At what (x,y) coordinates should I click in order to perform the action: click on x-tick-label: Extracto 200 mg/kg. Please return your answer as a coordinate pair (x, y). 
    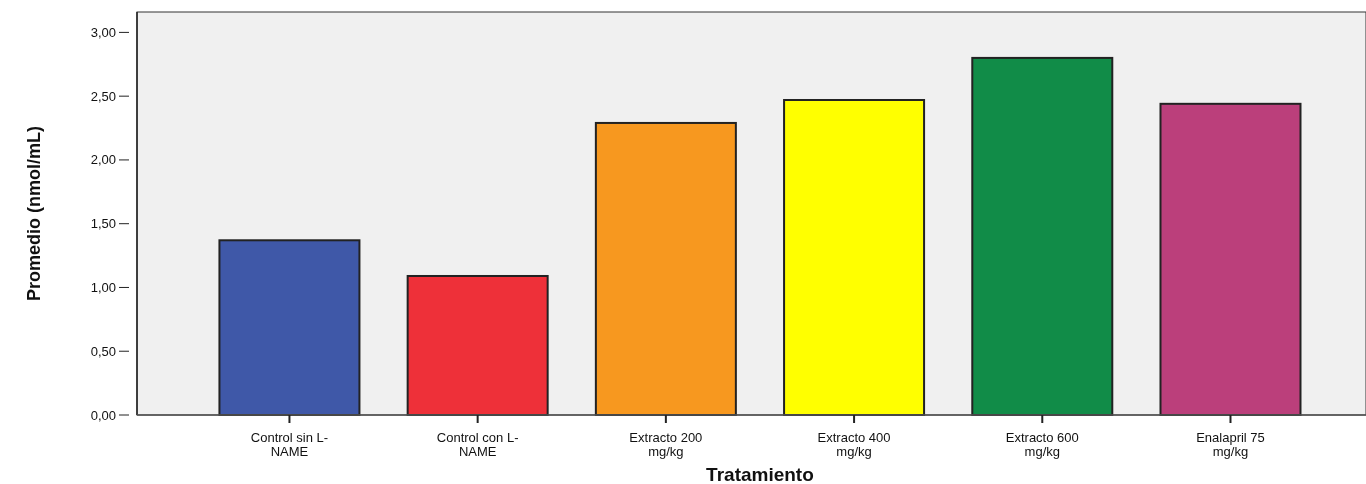
    Looking at the image, I should click on (666, 444).